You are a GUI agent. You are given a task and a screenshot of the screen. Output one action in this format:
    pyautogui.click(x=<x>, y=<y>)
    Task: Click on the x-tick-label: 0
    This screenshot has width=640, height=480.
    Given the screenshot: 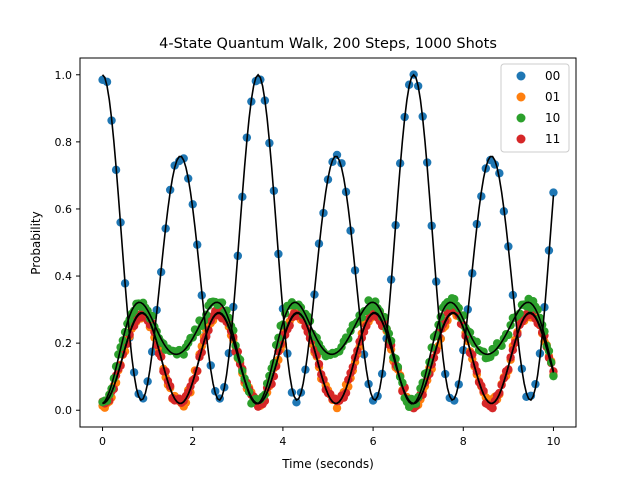 What is the action you would take?
    pyautogui.click(x=102, y=441)
    